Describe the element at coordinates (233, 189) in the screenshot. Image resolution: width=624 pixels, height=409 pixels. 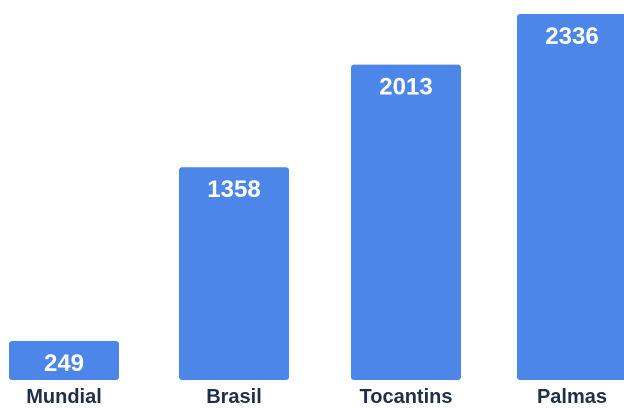
I see `value-label-brasil: 1358` at that location.